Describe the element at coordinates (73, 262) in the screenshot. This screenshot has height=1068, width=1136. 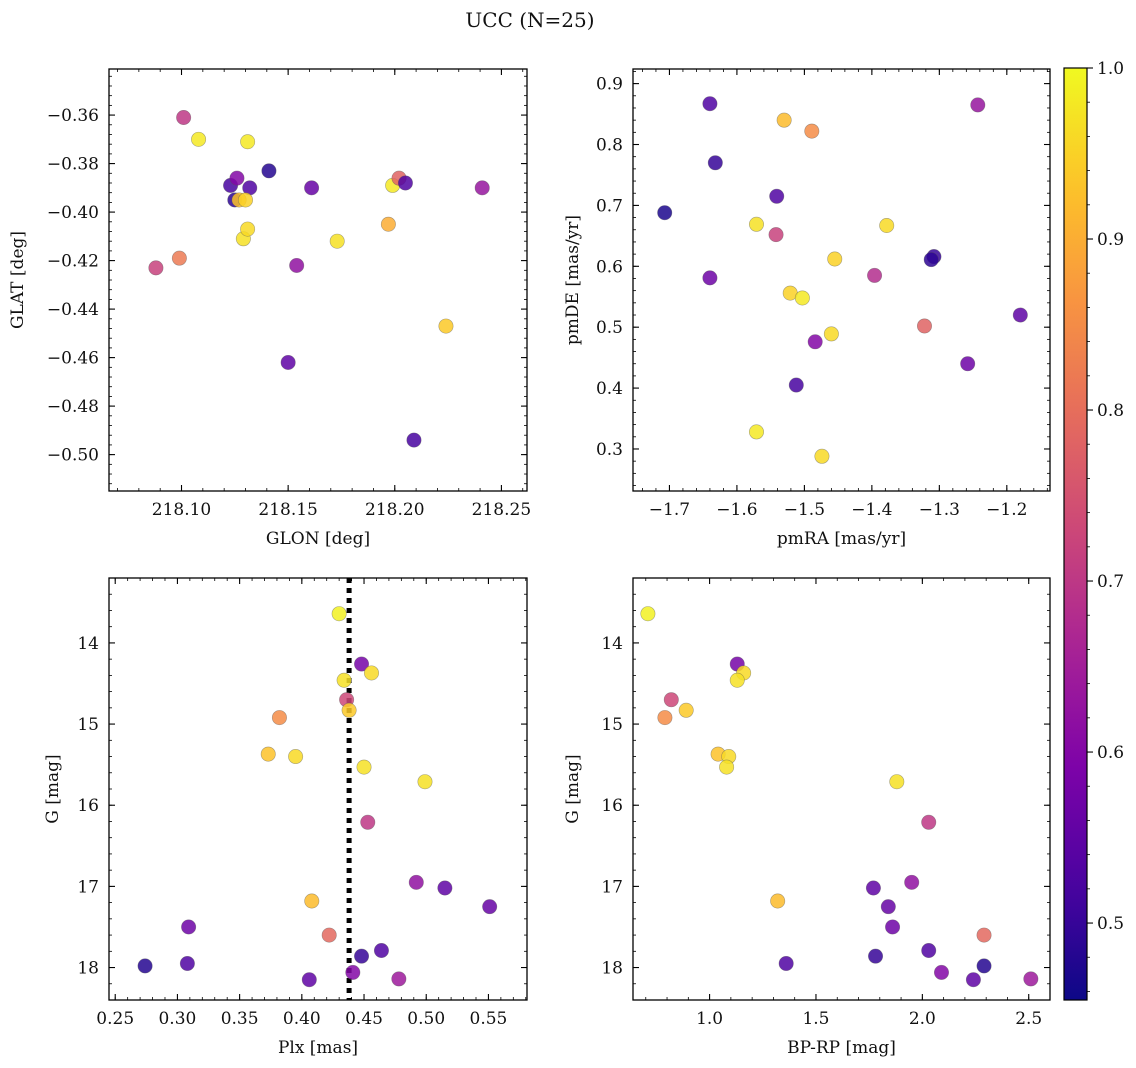
I see `y-tick-label: −0.42` at that location.